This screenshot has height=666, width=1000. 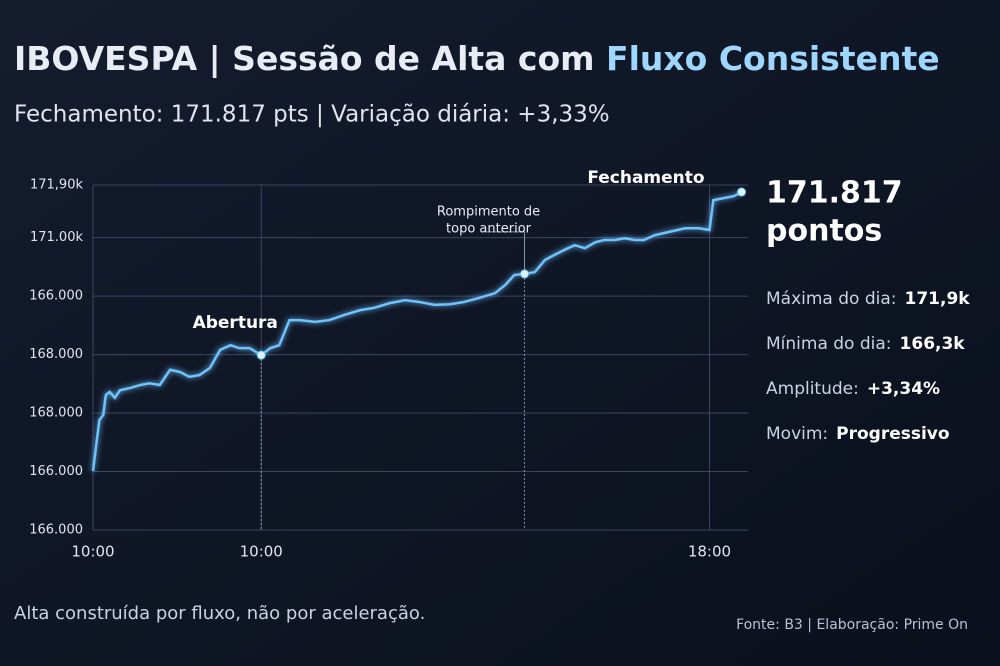 What do you see at coordinates (645, 178) in the screenshot?
I see `annotation: Fechamento` at bounding box center [645, 178].